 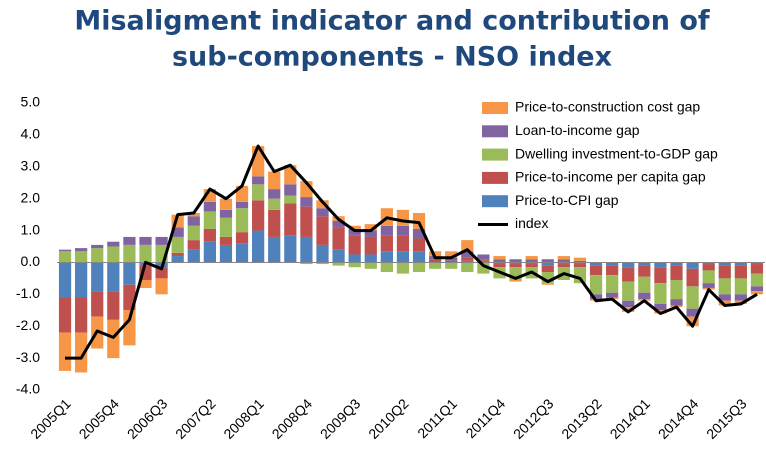 I want to click on legend-label: Price-to-income per capita gap, so click(x=610, y=177).